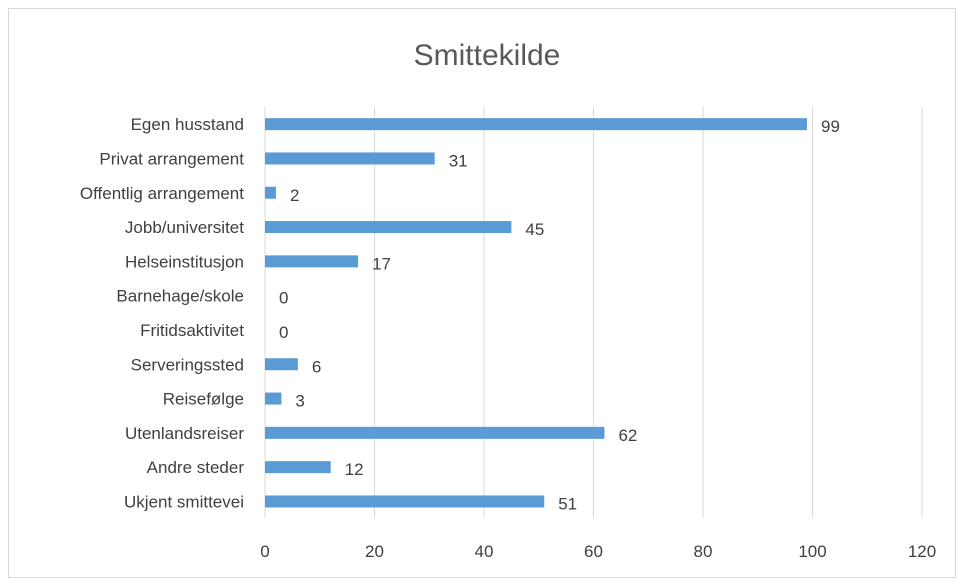 The width and height of the screenshot is (957, 579). Describe the element at coordinates (374, 551) in the screenshot. I see `x-tick-label-1: 20` at that location.